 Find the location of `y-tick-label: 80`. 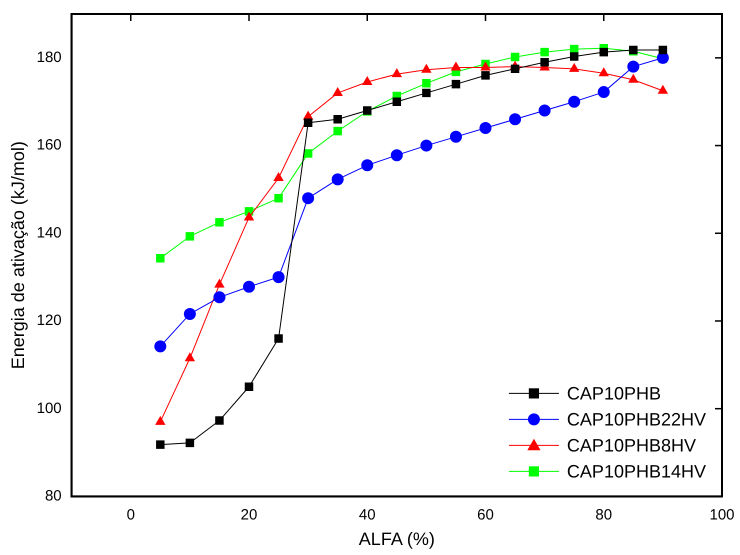

y-tick-label: 80 is located at coordinates (53, 496).